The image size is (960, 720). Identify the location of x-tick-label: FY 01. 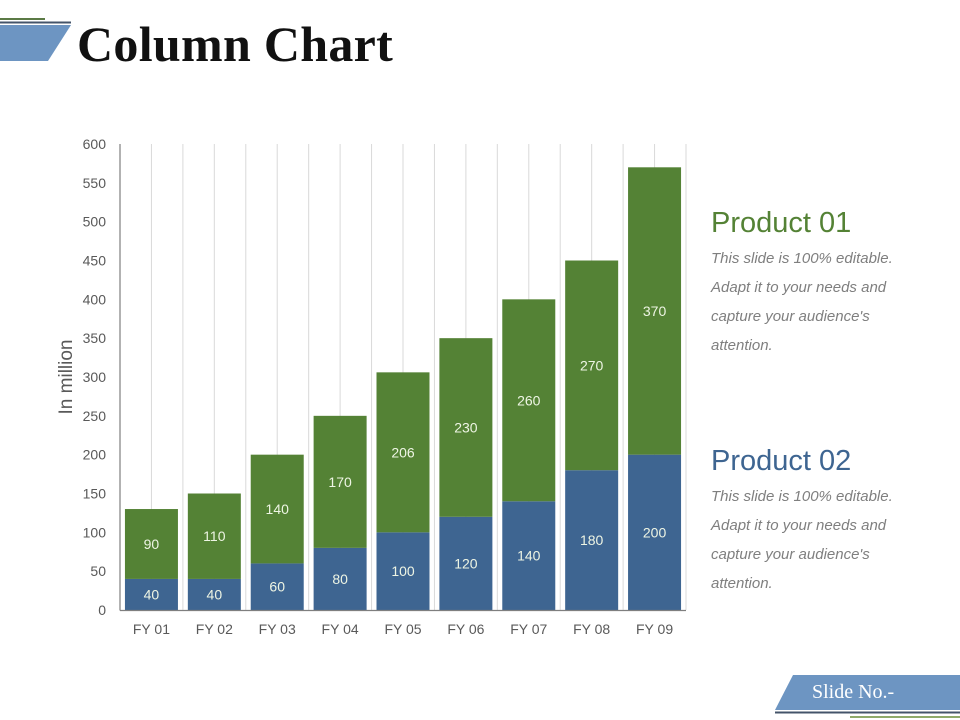
(151, 629).